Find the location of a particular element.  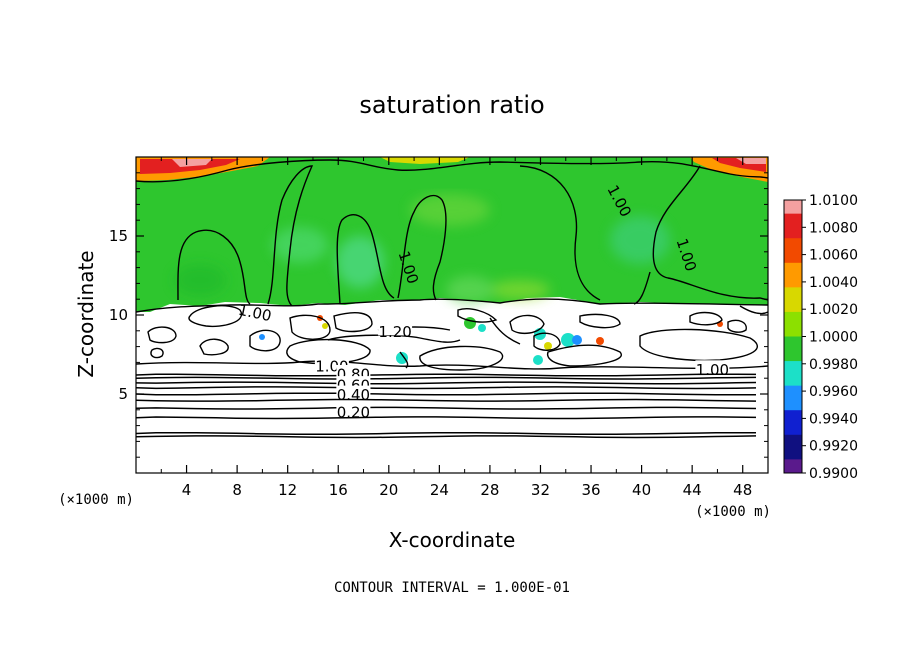

contours-lower is located at coordinates (446, 406).